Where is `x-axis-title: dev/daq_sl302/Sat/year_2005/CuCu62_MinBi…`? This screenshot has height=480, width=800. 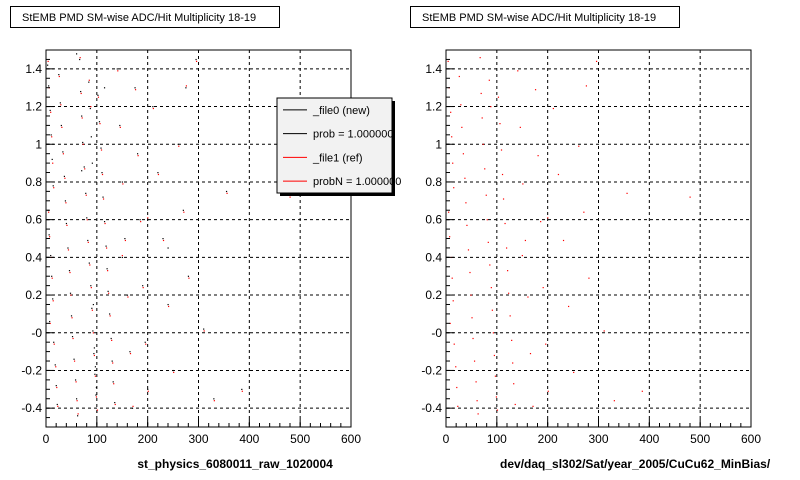
x-axis-title: dev/daq_sl302/Sat/year_2005/CuCu62_MinBi… is located at coordinates (635, 464).